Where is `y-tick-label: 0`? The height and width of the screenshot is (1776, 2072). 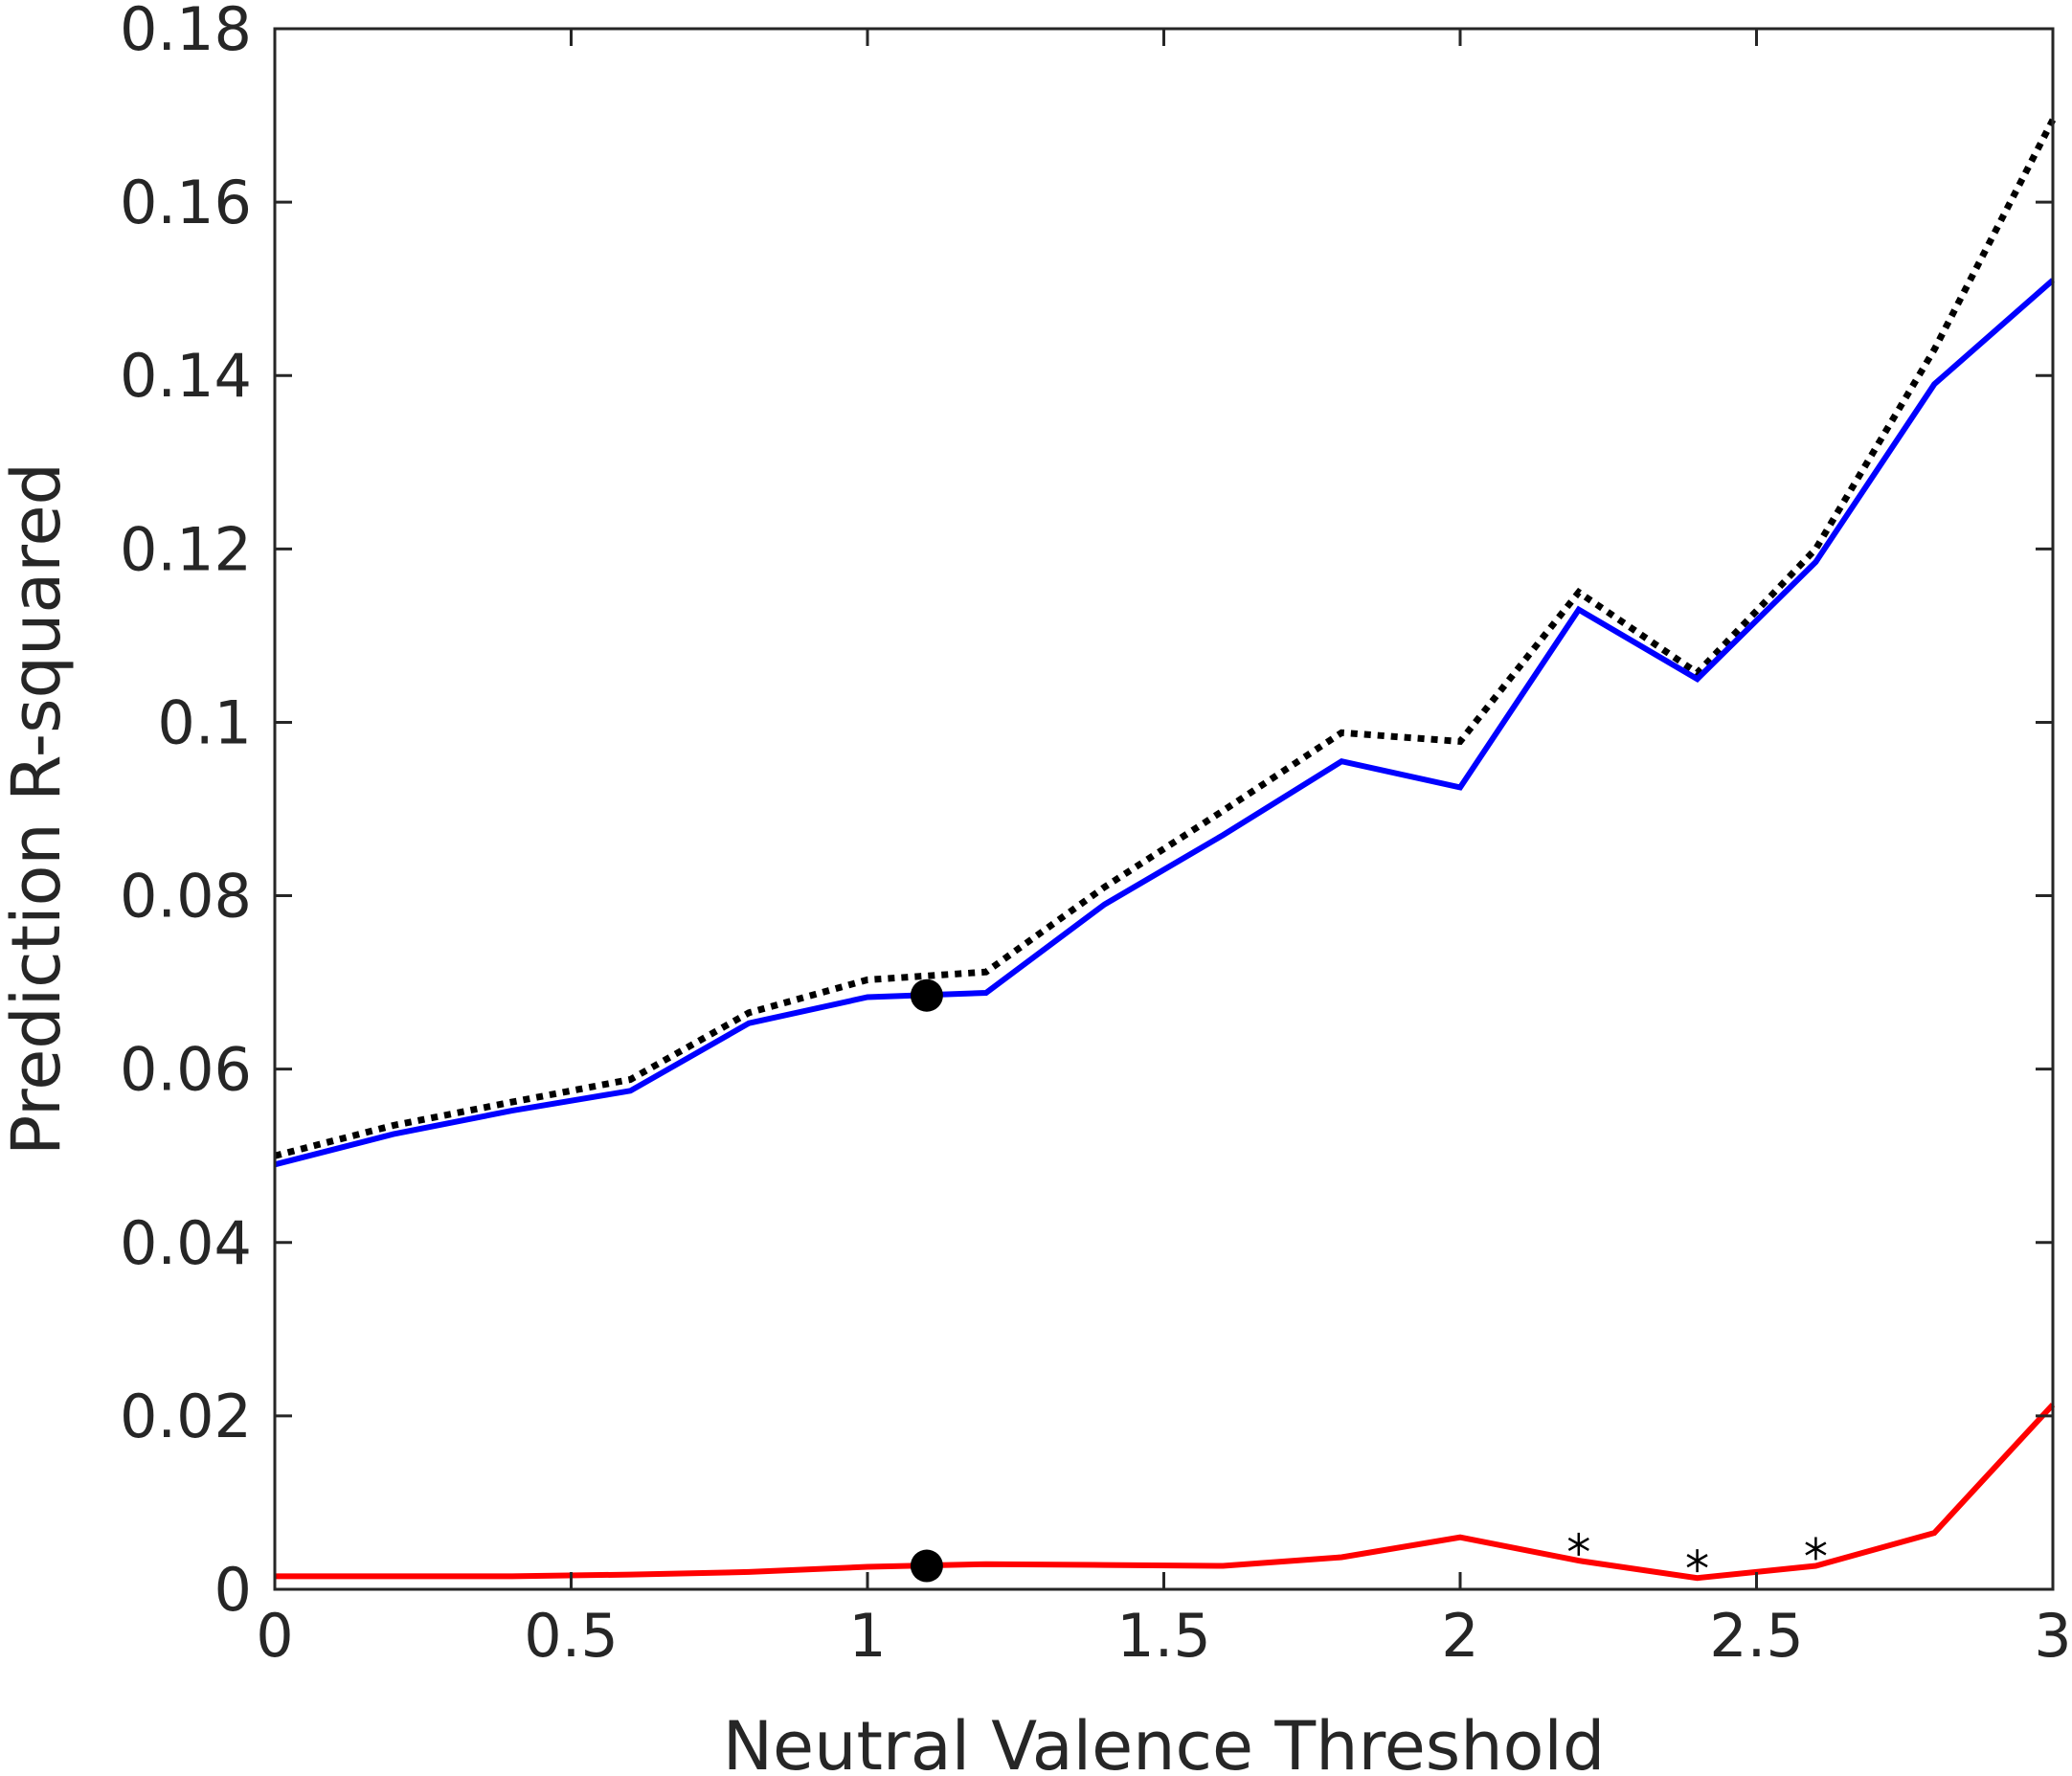 y-tick-label: 0 is located at coordinates (233, 1590).